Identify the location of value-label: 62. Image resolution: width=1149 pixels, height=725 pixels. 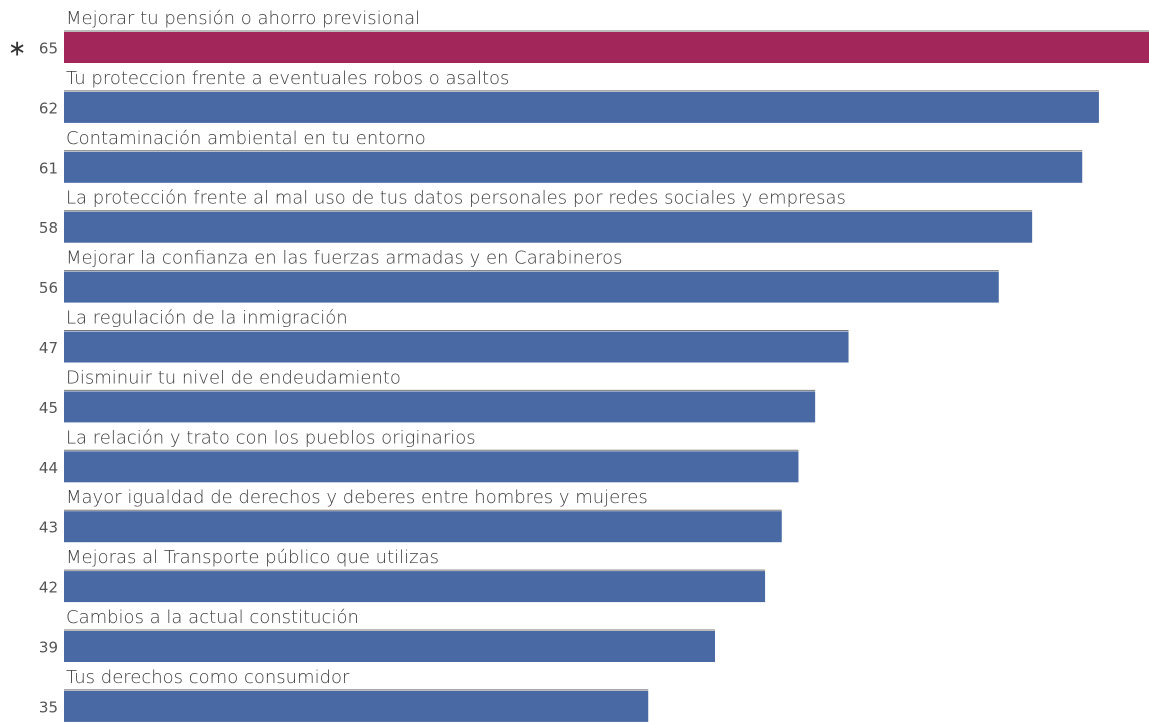
(48, 108).